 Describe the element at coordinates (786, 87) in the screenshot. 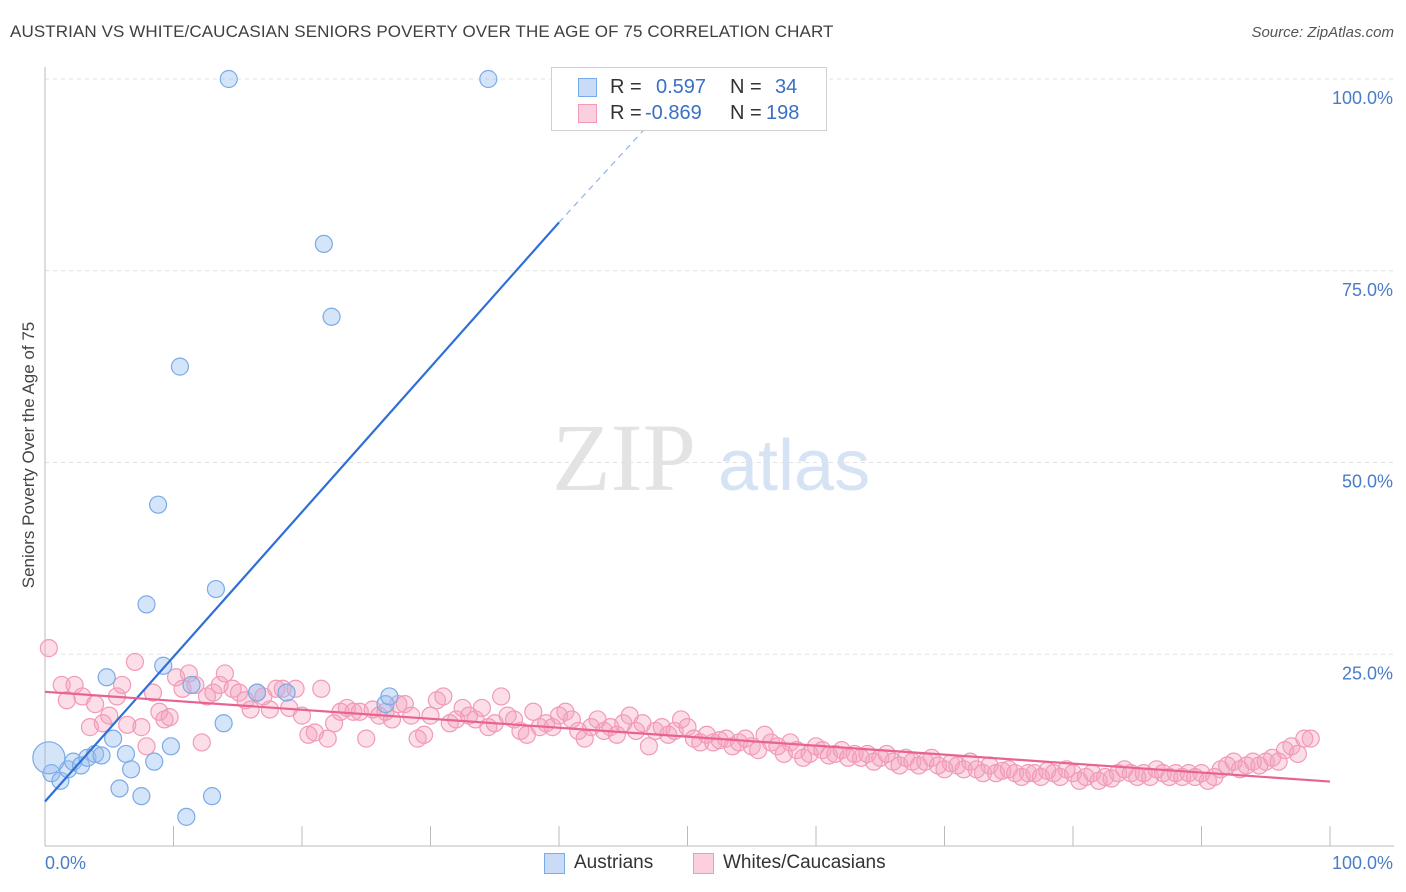

I see `legend-n-value-austrians: 34` at that location.